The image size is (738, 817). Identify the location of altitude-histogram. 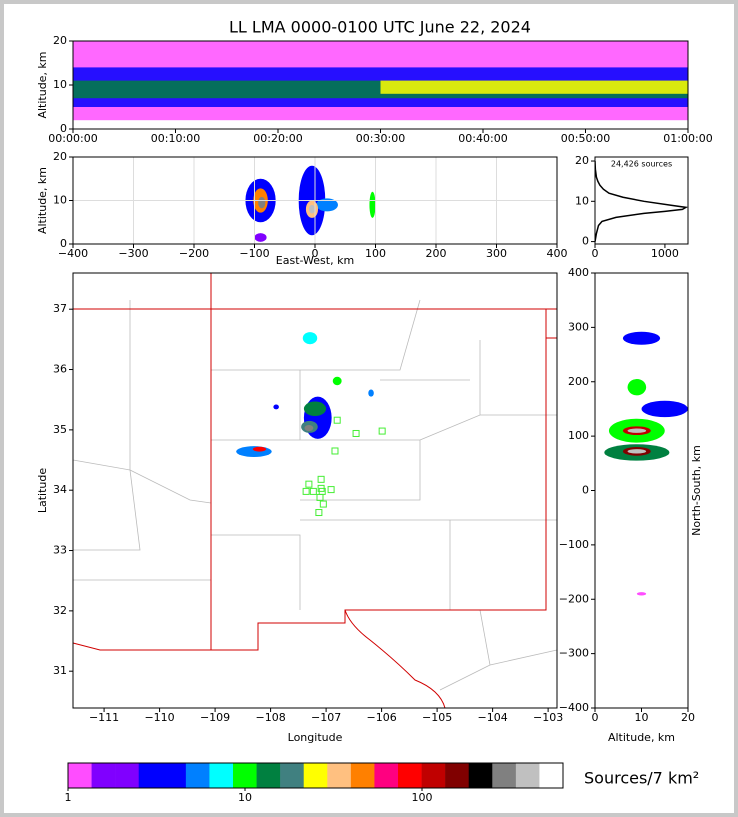
(641, 201).